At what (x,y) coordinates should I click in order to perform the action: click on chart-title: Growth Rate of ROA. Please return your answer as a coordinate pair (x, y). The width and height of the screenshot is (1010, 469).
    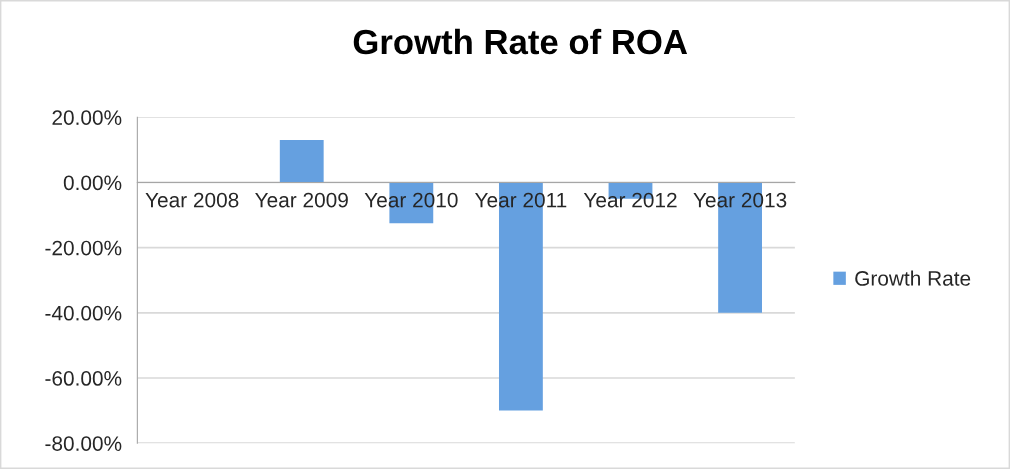
    Looking at the image, I should click on (520, 41).